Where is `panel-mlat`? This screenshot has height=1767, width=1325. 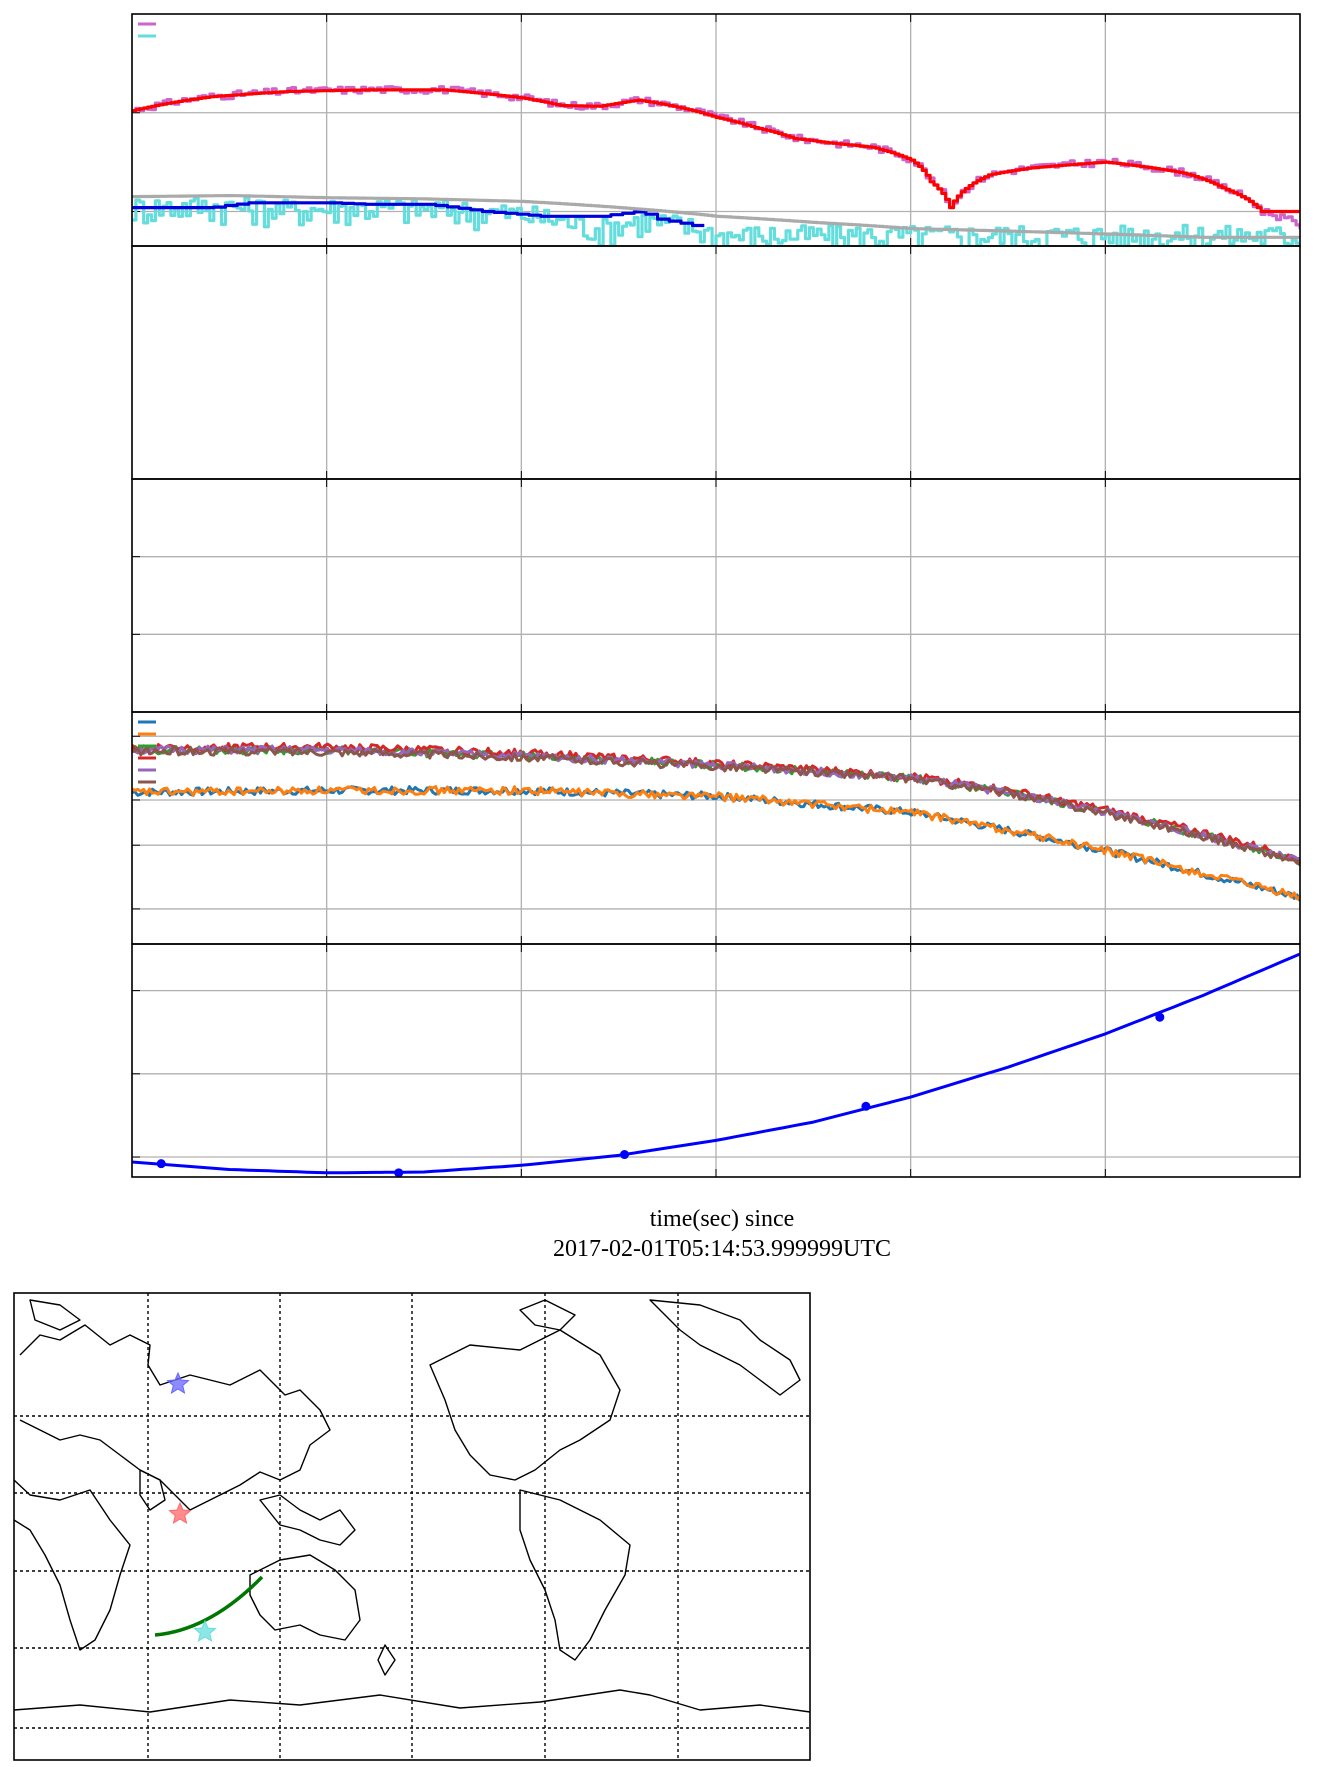 panel-mlat is located at coordinates (716, 1060).